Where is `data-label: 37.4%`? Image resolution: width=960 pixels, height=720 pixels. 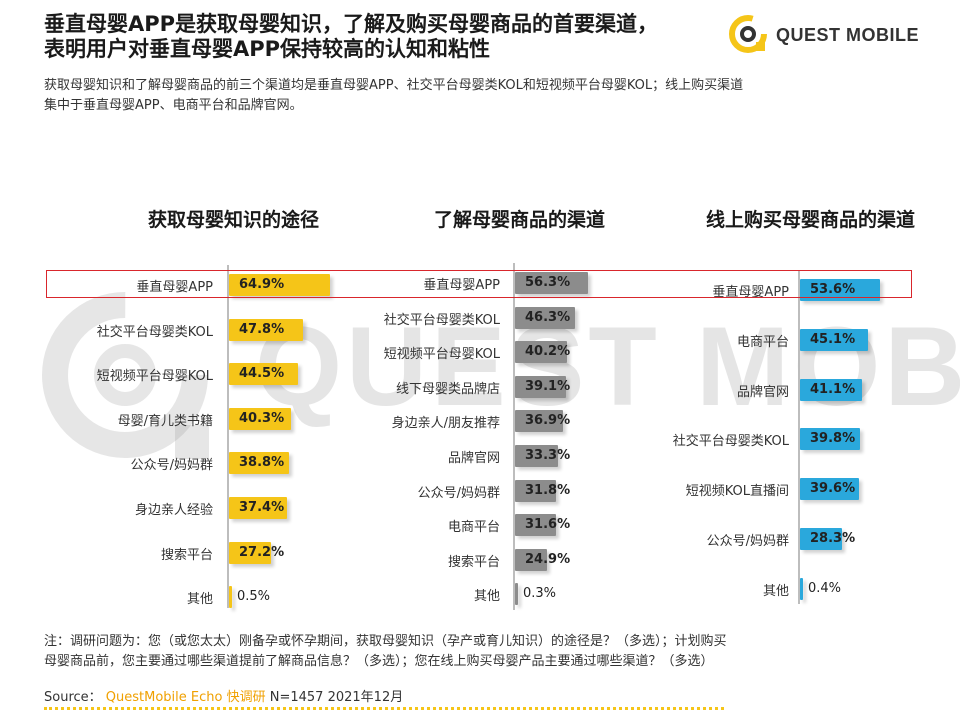
data-label: 37.4% is located at coordinates (262, 507).